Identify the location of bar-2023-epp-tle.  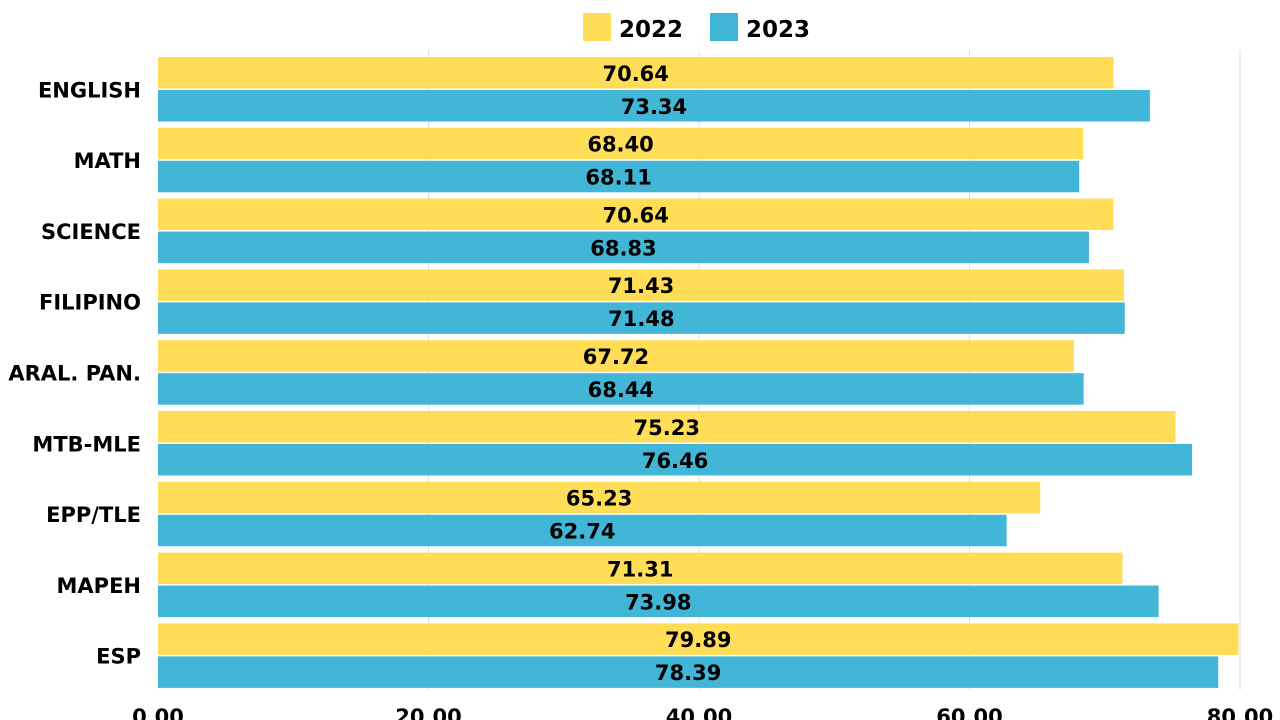
(582, 530).